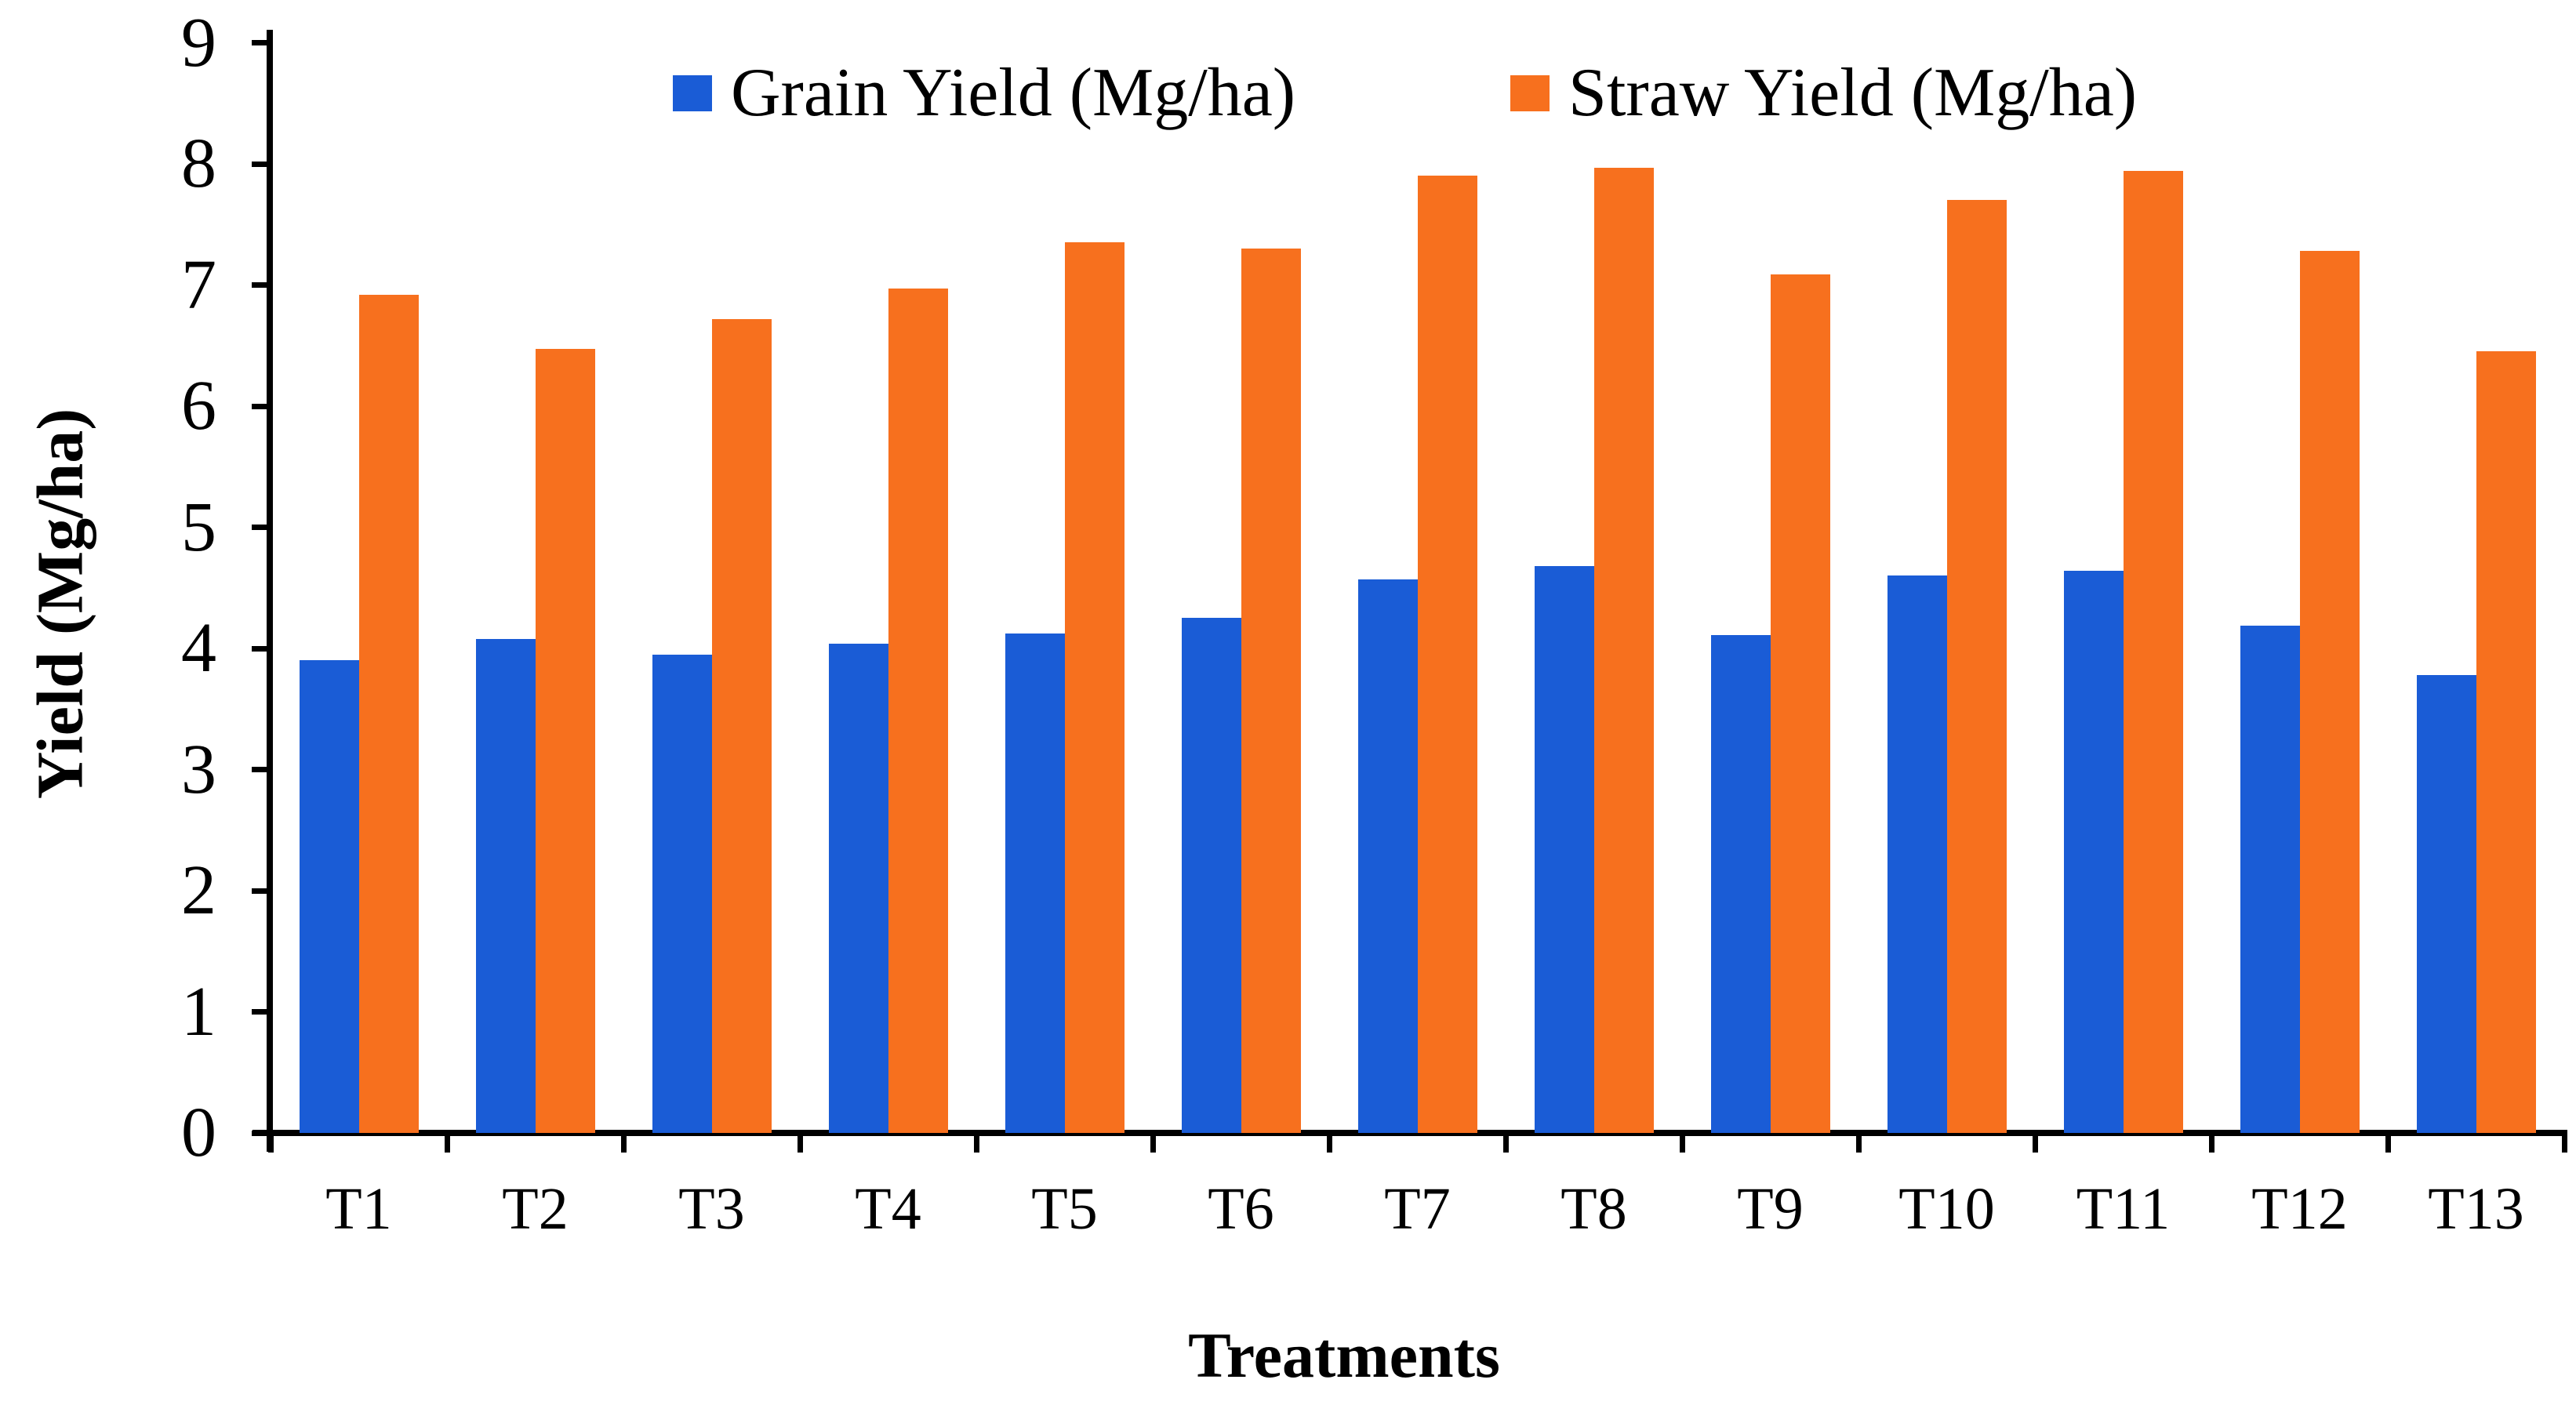 This screenshot has height=1405, width=2576. I want to click on bar-grain-T5, so click(1035, 883).